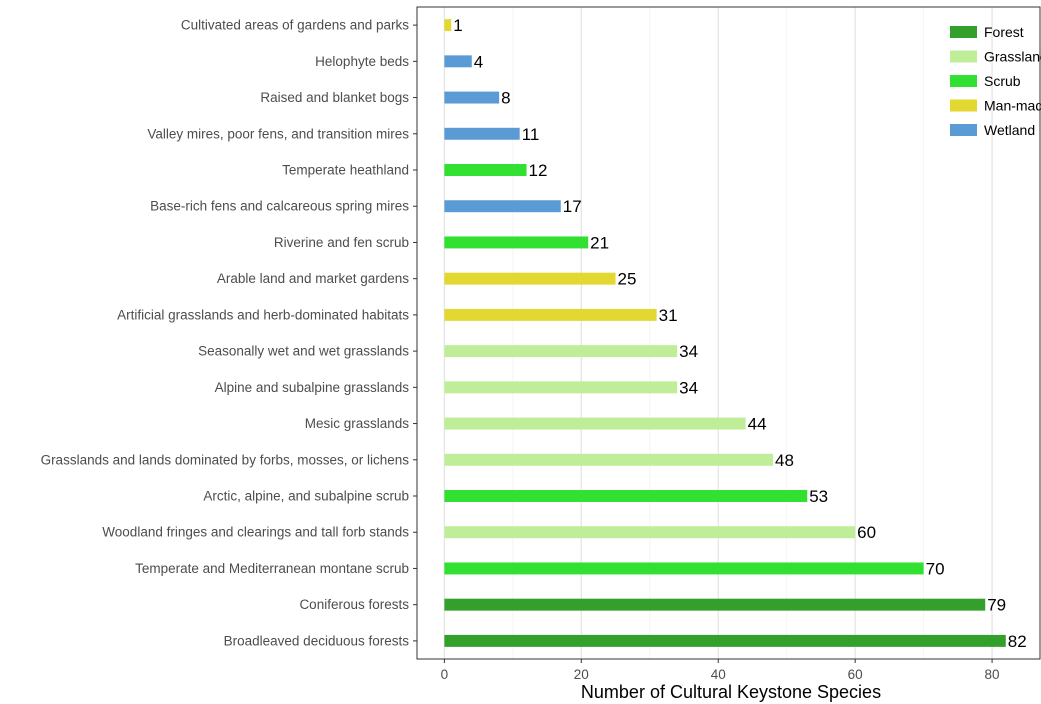 Image resolution: width=1041 pixels, height=704 pixels. Describe the element at coordinates (866, 532) in the screenshot. I see `value-label: 60` at that location.